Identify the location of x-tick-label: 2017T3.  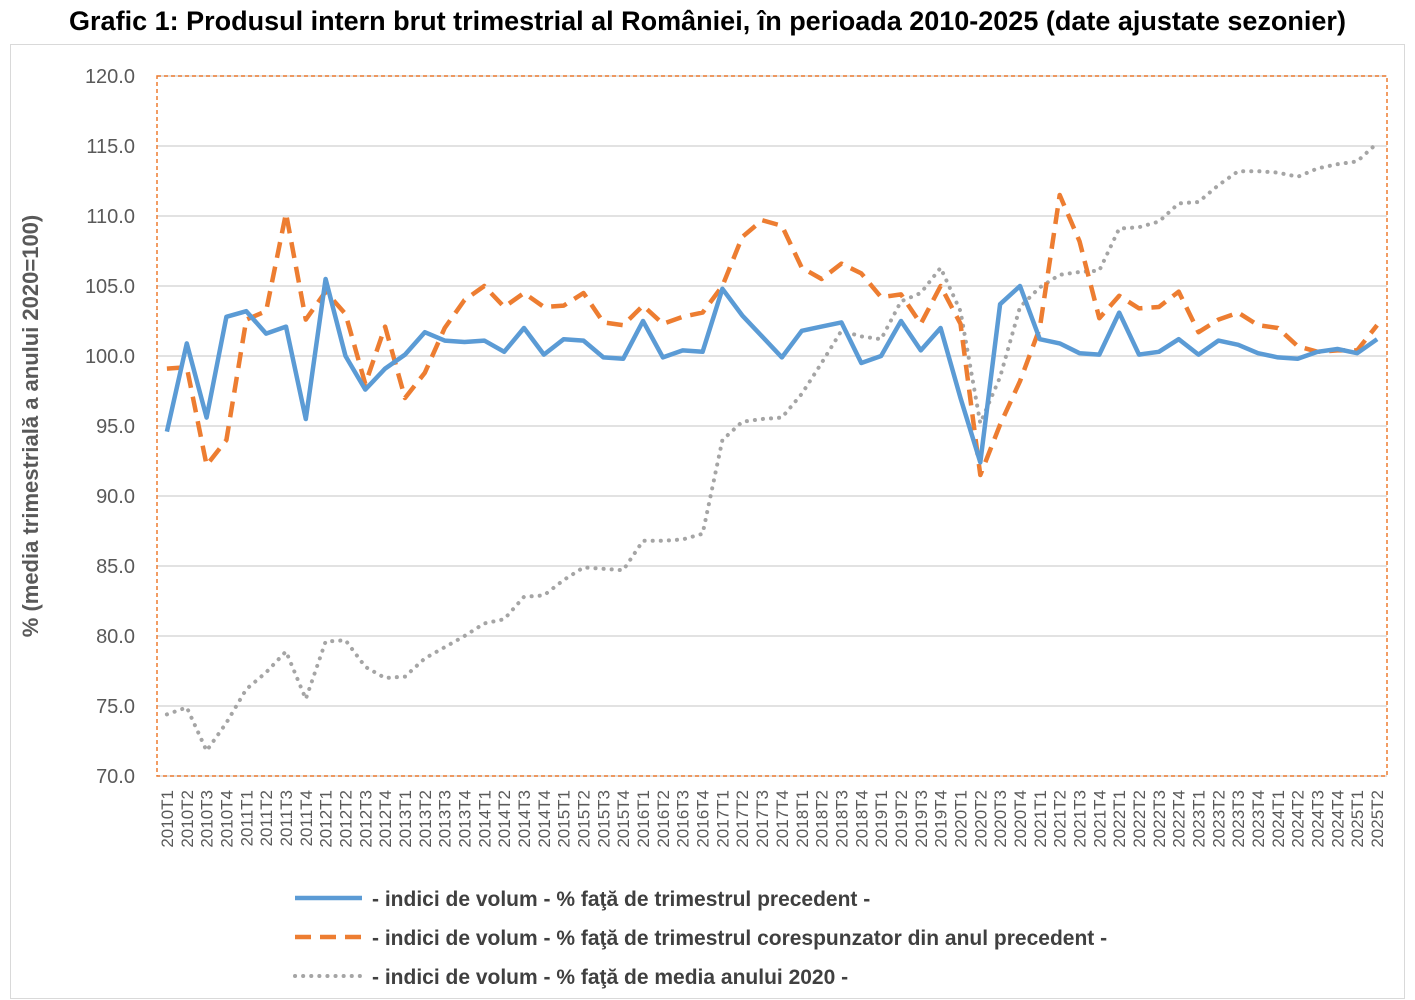
(762, 819).